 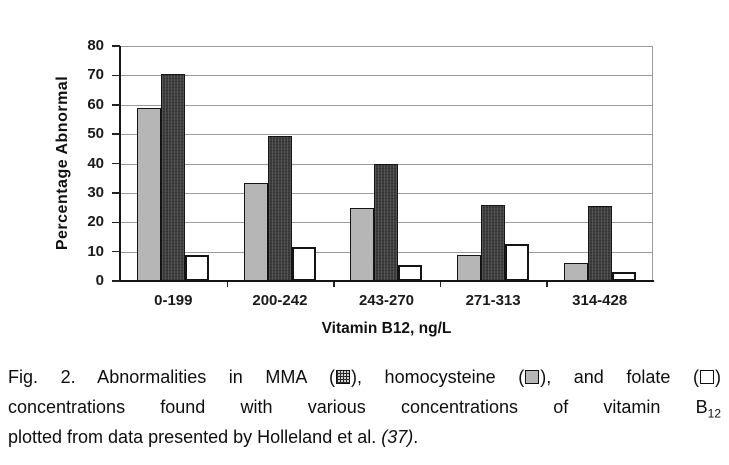 I want to click on reference-number: (37), so click(x=397, y=437).